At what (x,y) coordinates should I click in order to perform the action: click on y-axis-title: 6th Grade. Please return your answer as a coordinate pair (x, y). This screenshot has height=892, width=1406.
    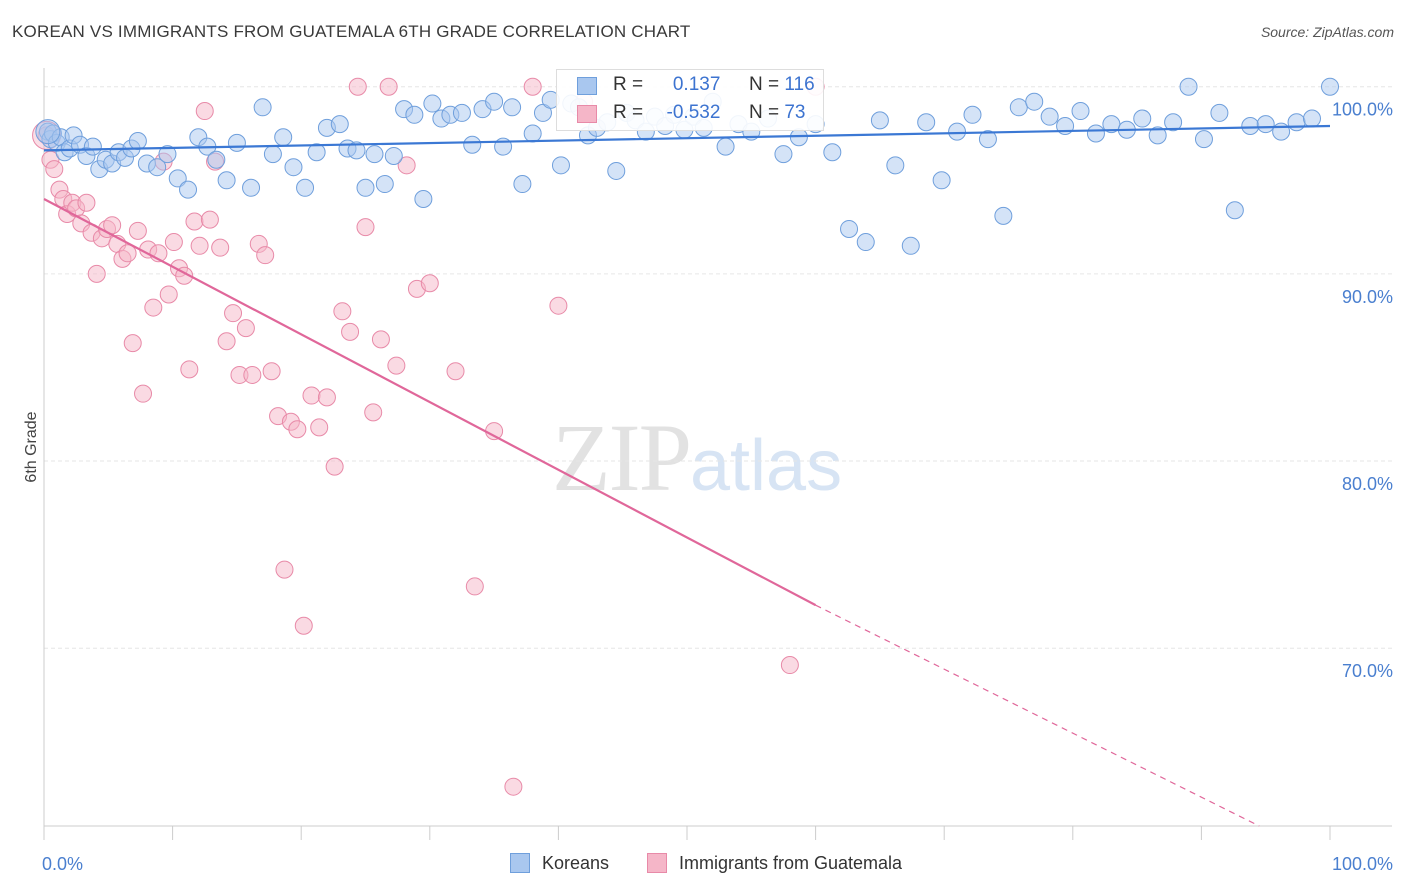
    Looking at the image, I should click on (31, 446).